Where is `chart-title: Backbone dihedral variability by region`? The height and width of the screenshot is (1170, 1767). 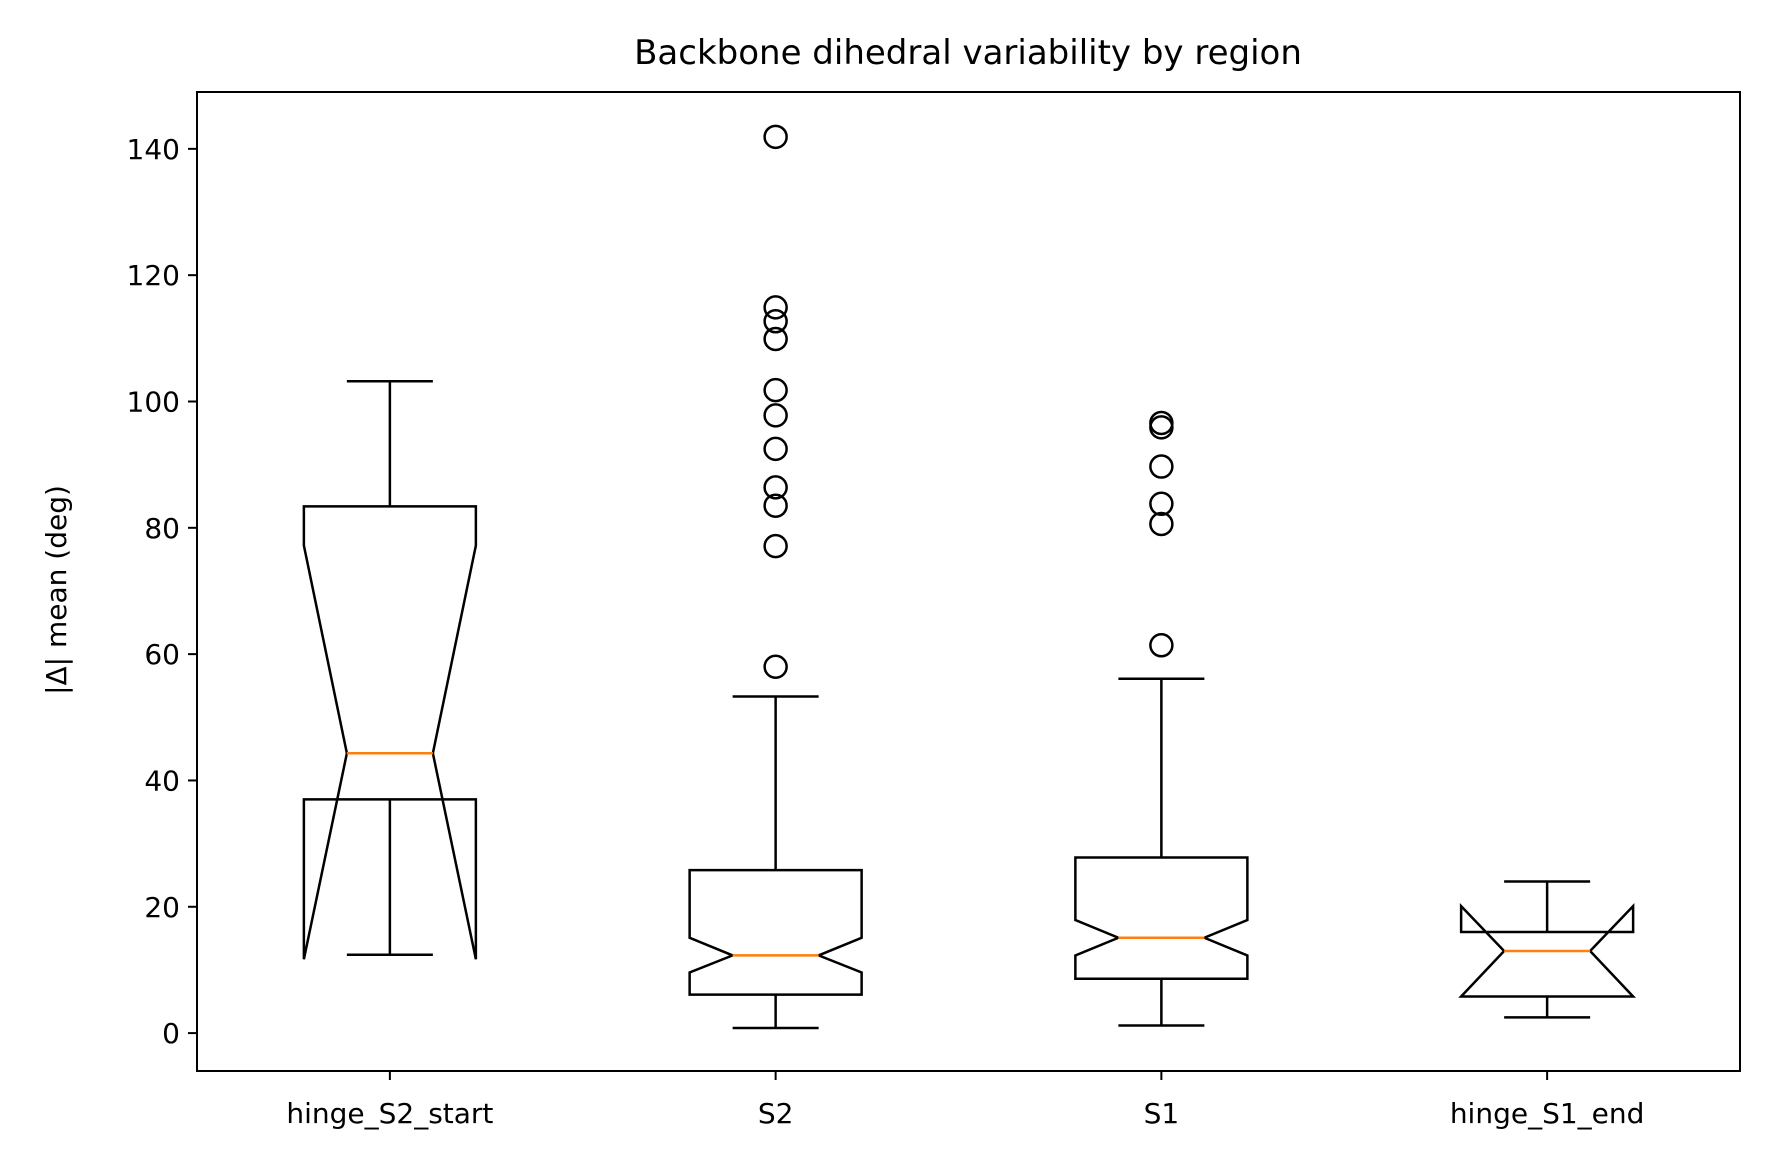 chart-title: Backbone dihedral variability by region is located at coordinates (968, 53).